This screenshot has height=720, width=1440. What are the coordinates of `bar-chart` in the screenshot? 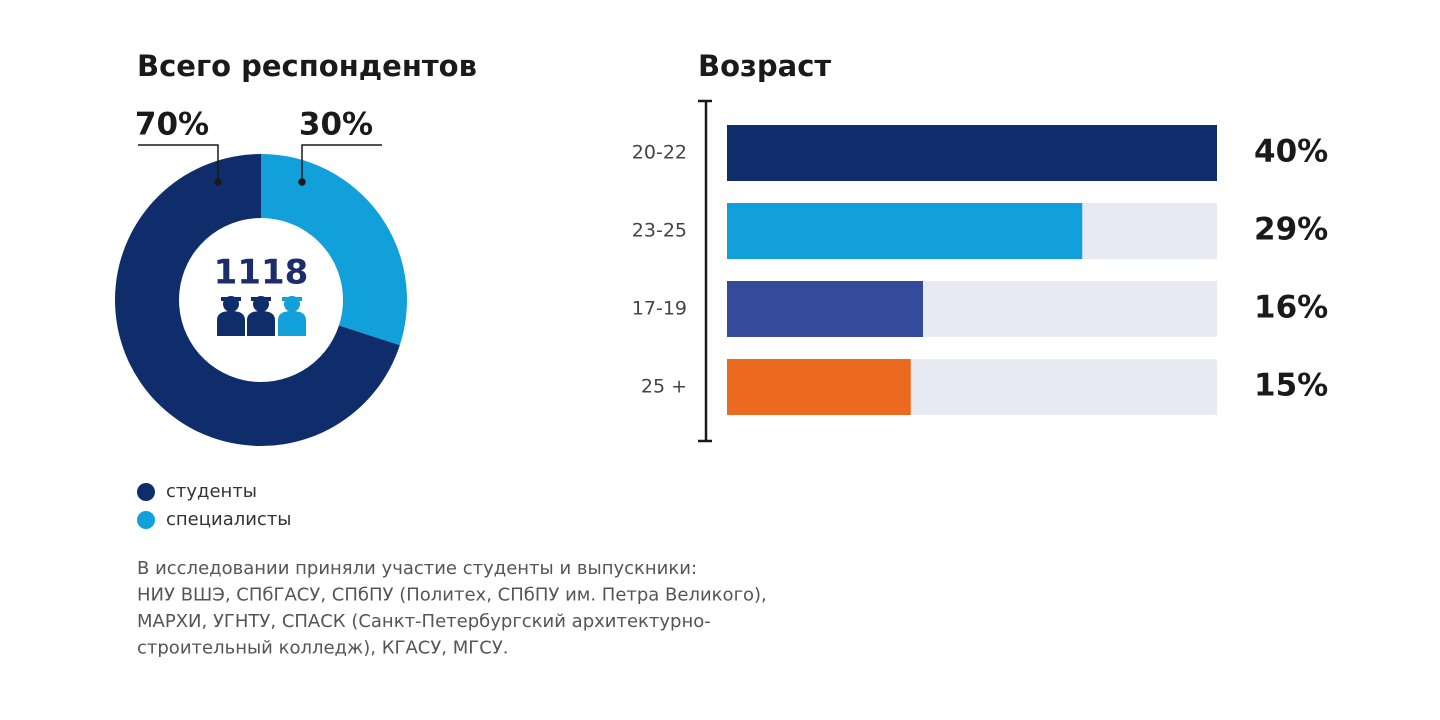 It's located at (972, 270).